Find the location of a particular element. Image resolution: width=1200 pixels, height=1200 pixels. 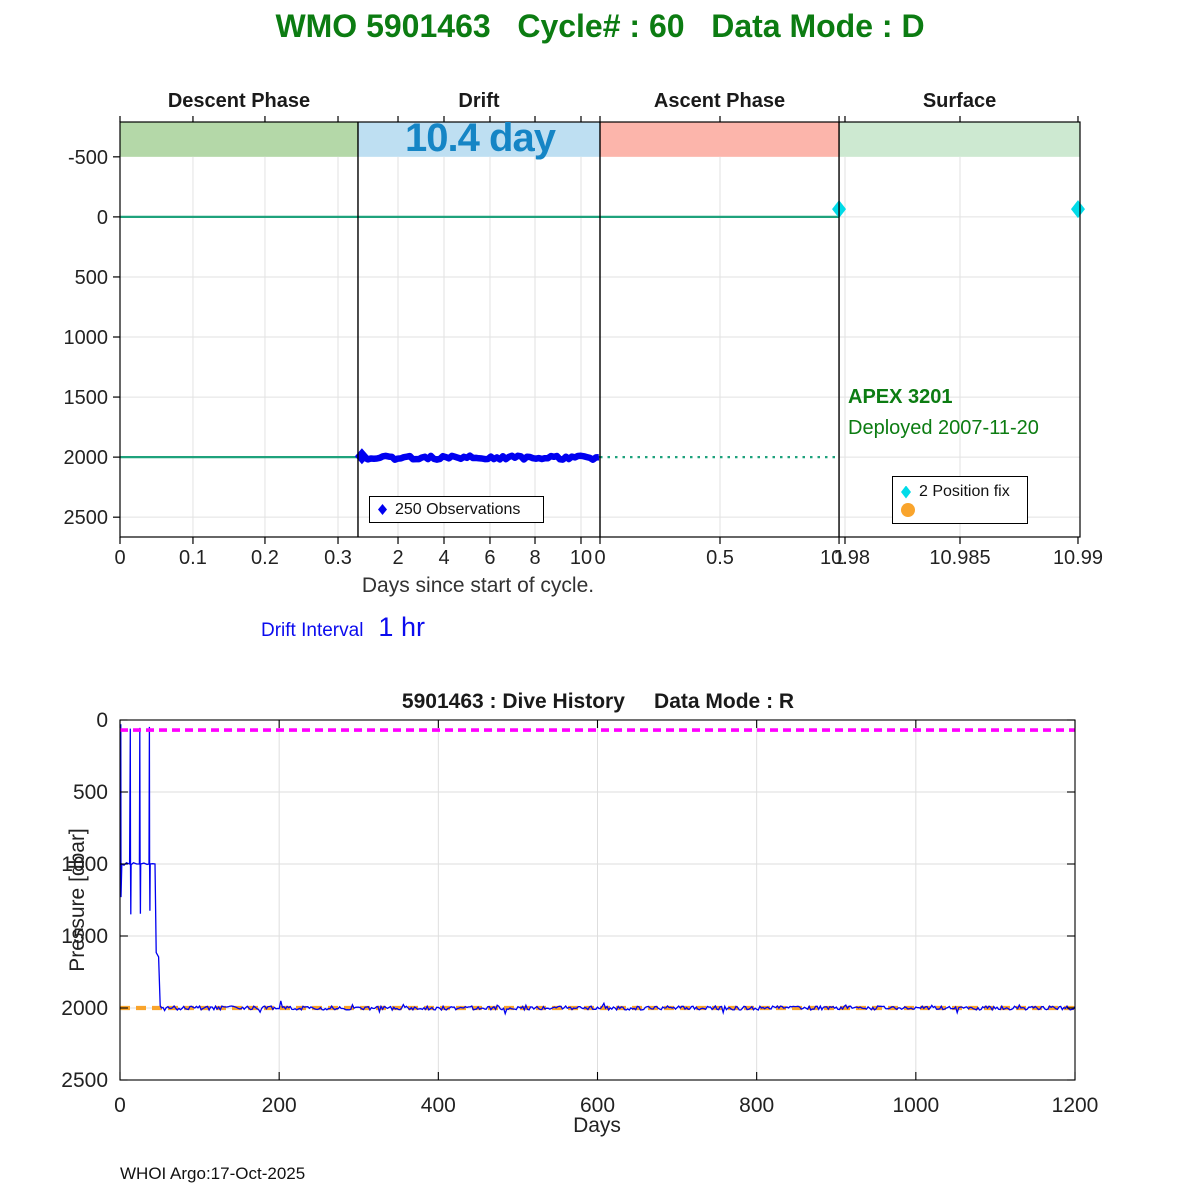

dive-history-title: 5901463 : Dive History Data Mode : R is located at coordinates (598, 701).